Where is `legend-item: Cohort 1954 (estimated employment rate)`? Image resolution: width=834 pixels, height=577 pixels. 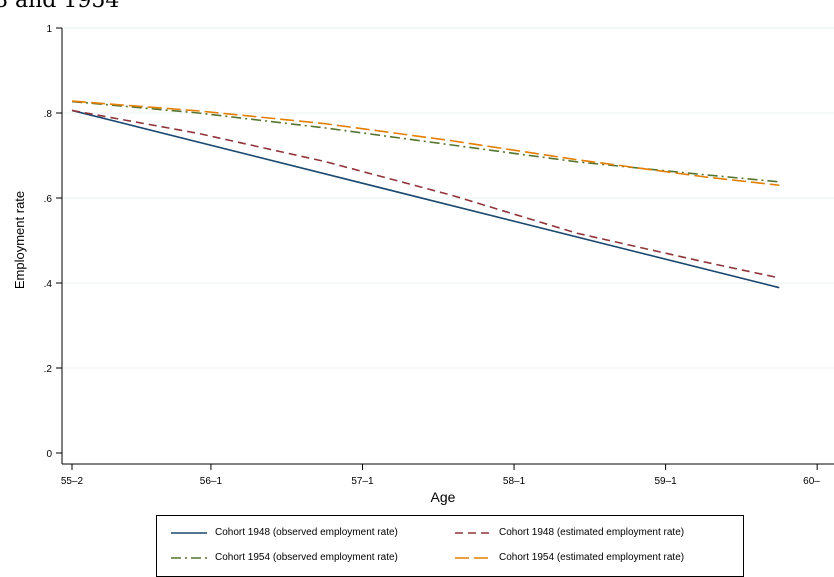
legend-item: Cohort 1954 (estimated employment rate) is located at coordinates (569, 557).